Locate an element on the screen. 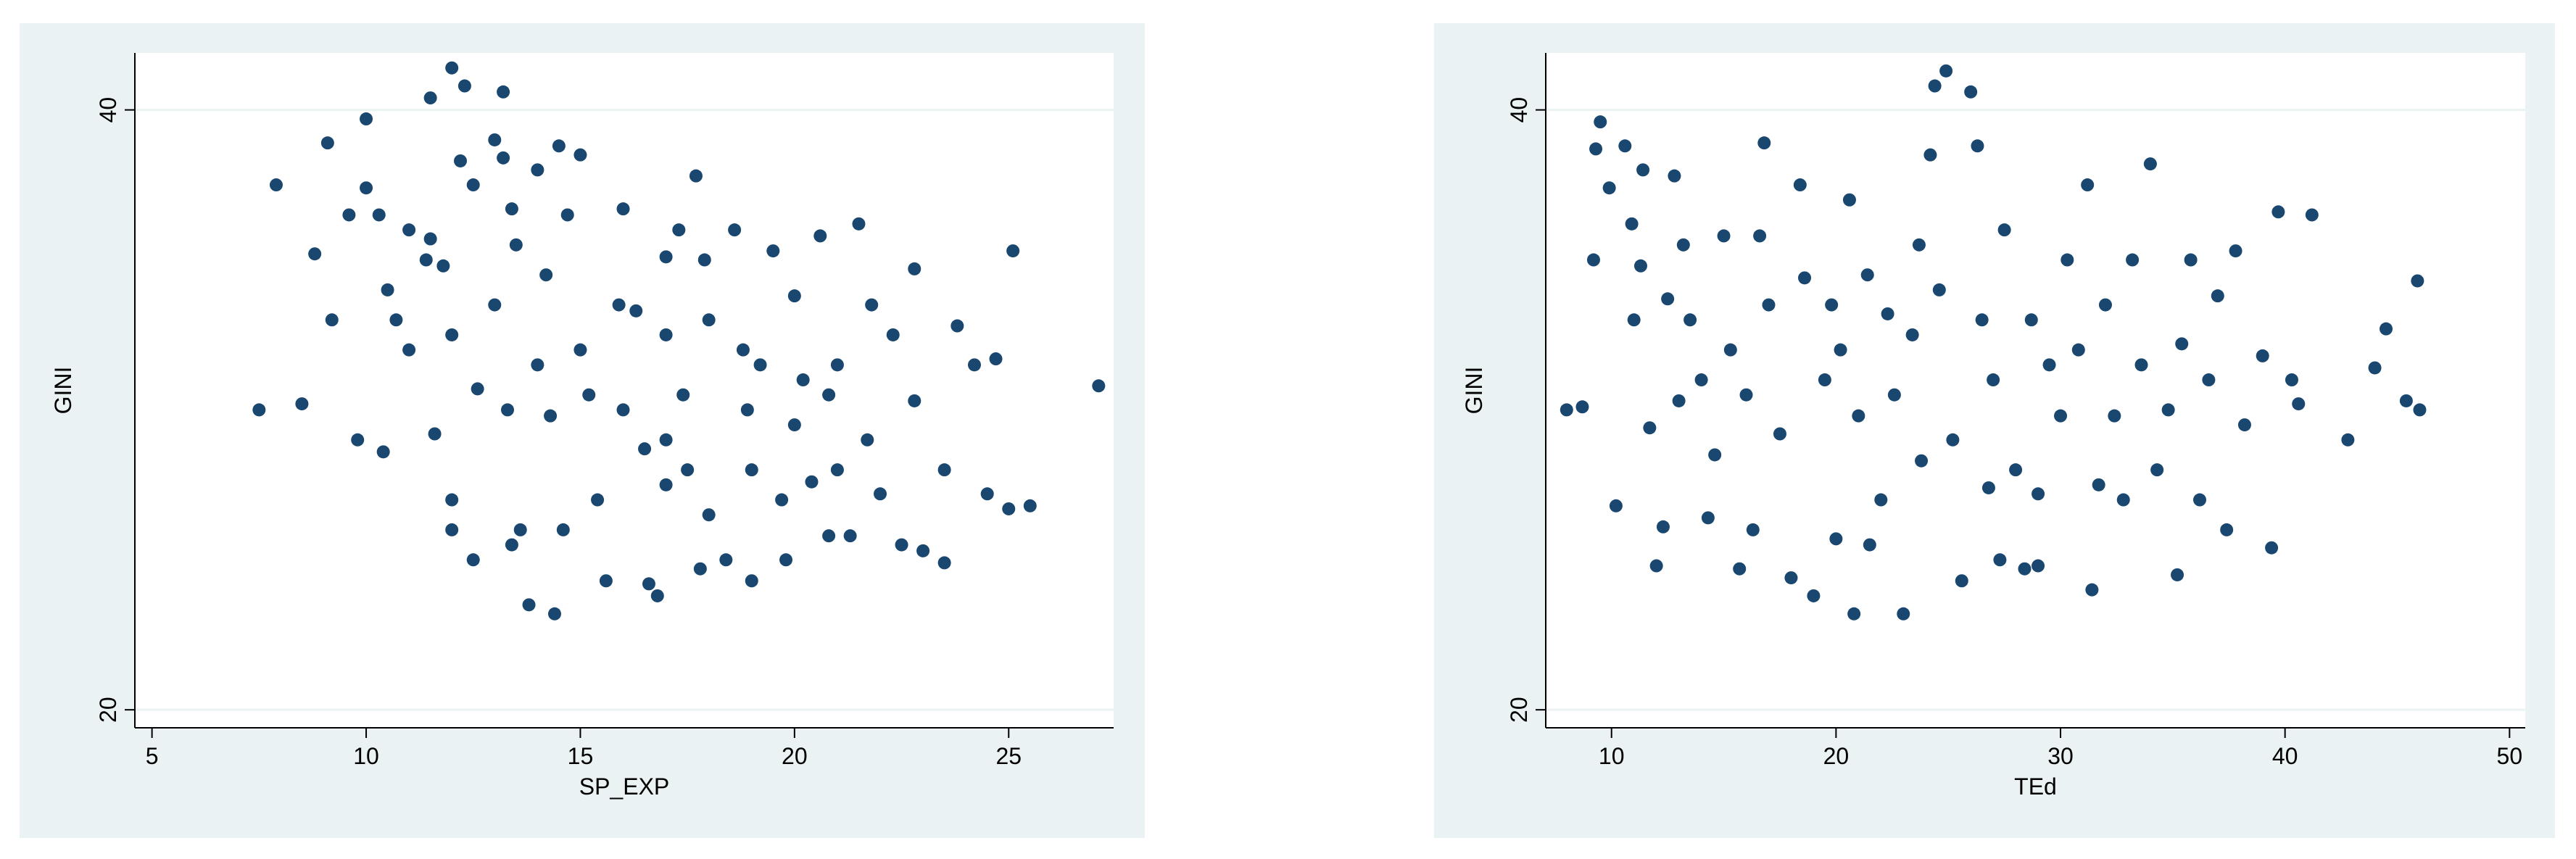 The image size is (2576, 859). x-tick-label: 25 is located at coordinates (1009, 756).